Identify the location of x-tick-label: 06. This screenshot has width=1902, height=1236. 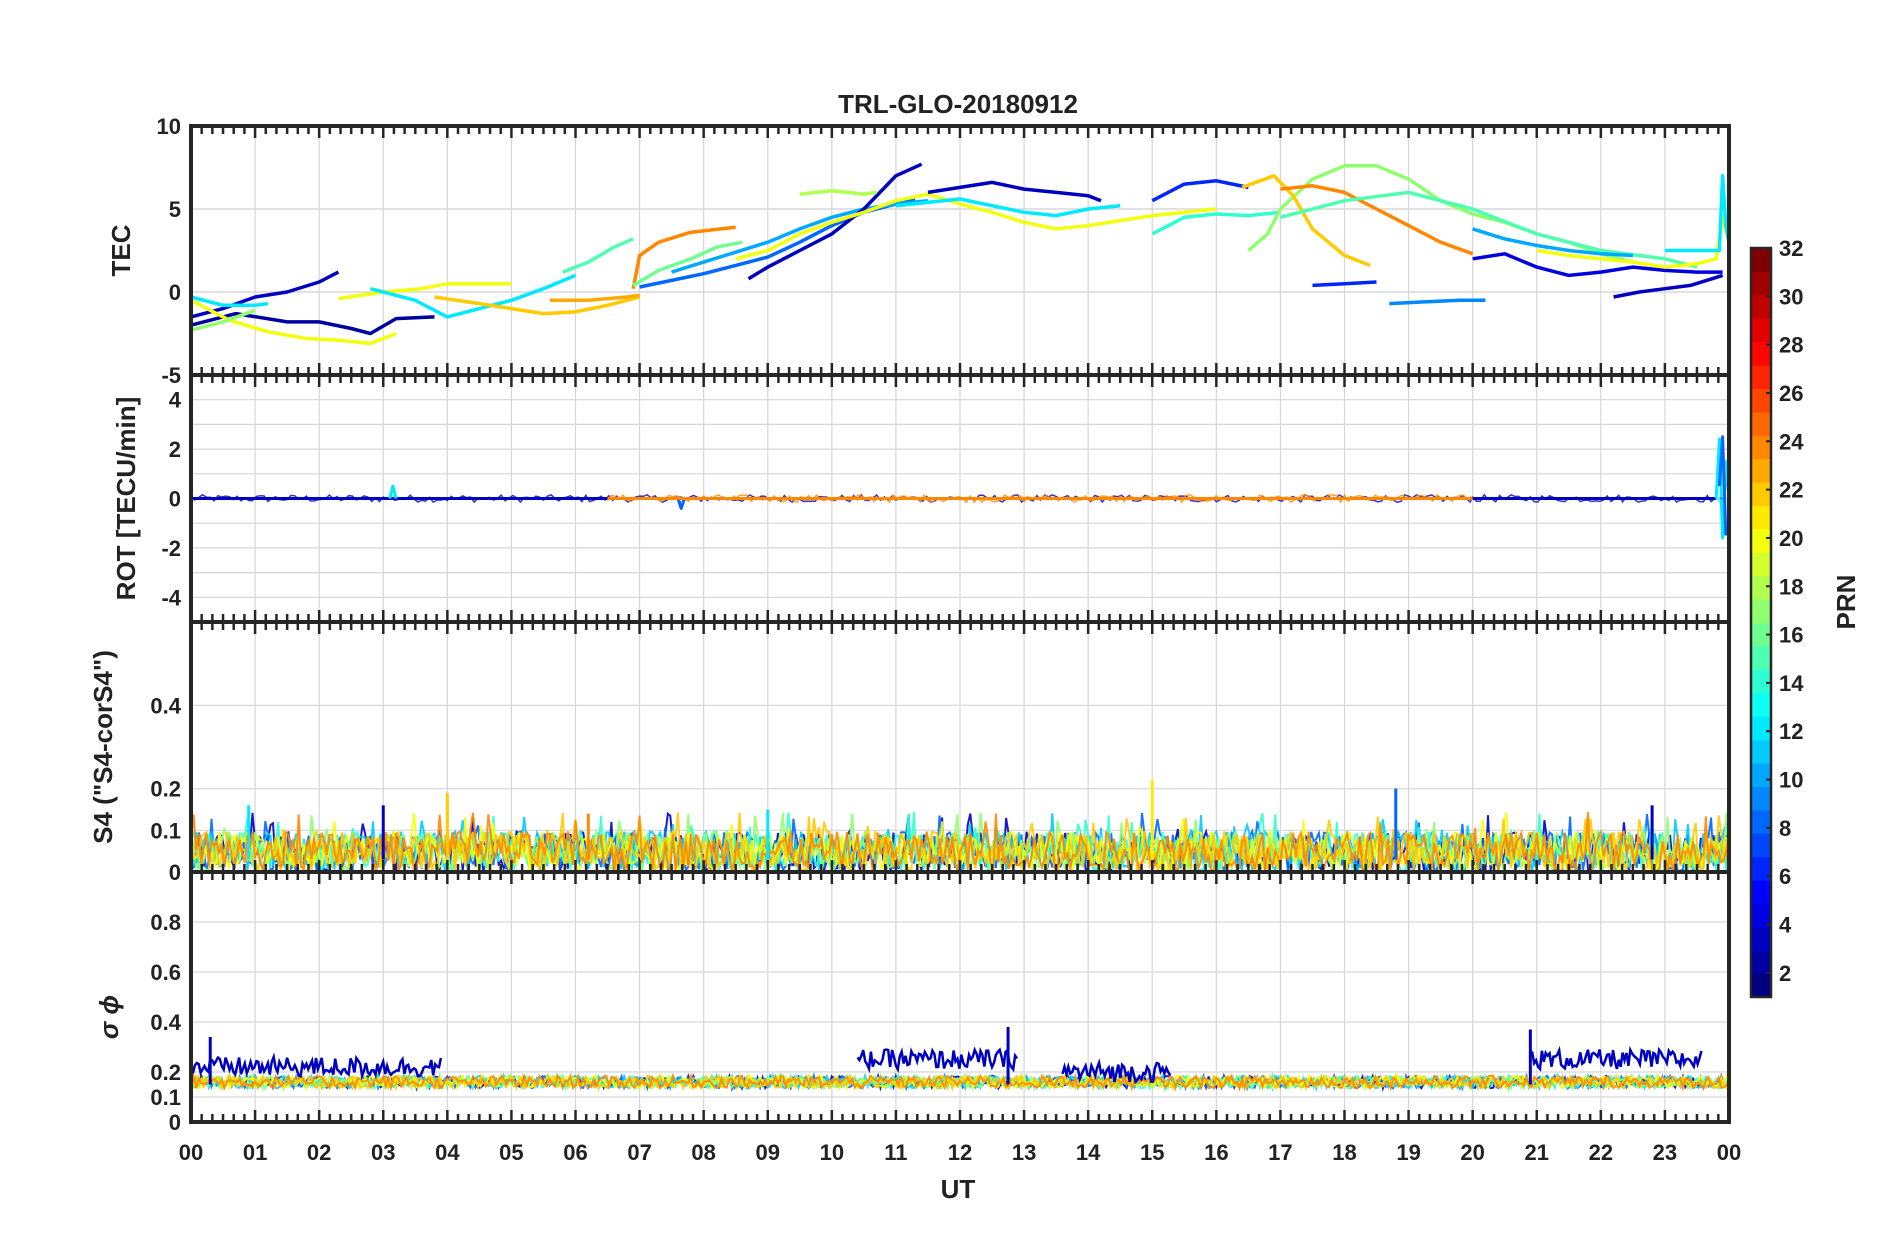
(575, 1152).